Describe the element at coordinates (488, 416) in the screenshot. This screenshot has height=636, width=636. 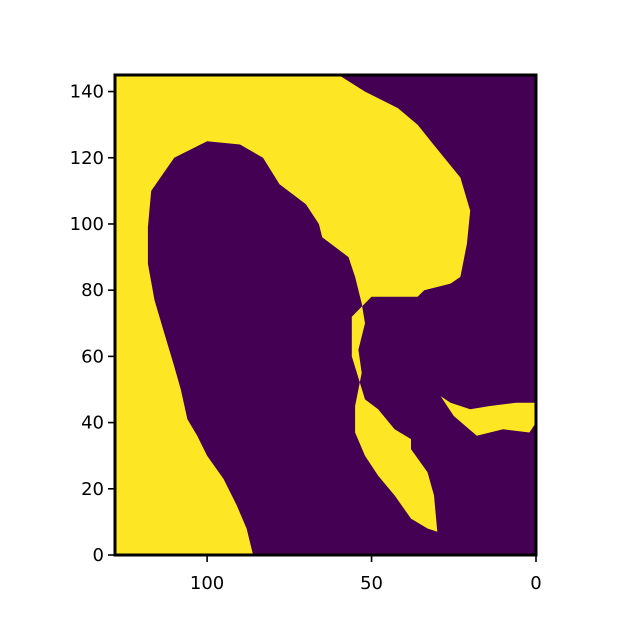
I see `region-east-blob` at that location.